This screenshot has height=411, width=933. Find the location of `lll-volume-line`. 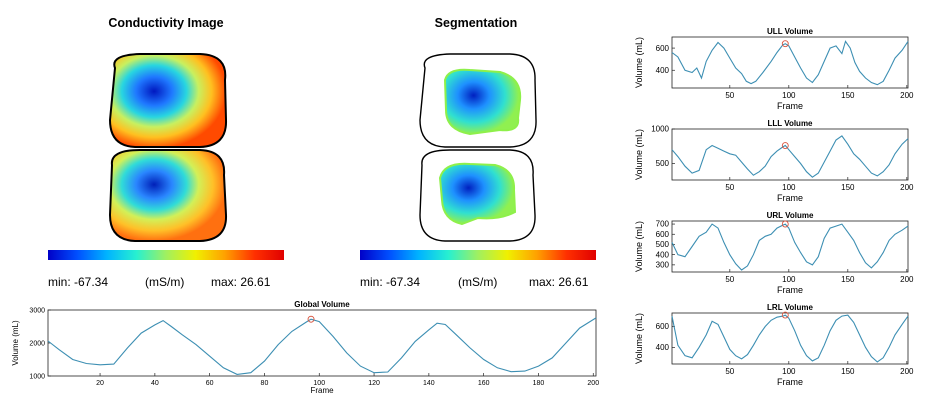

lll-volume-line is located at coordinates (790, 156).